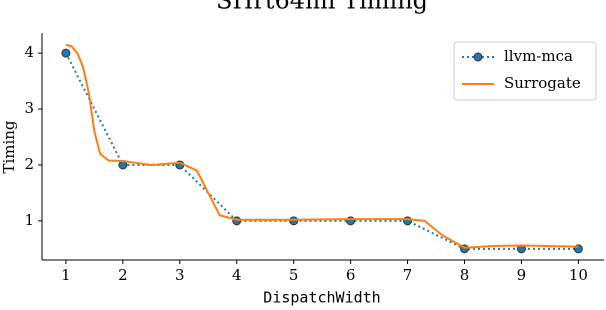  Describe the element at coordinates (294, 275) in the screenshot. I see `x-tick-label: 5` at that location.